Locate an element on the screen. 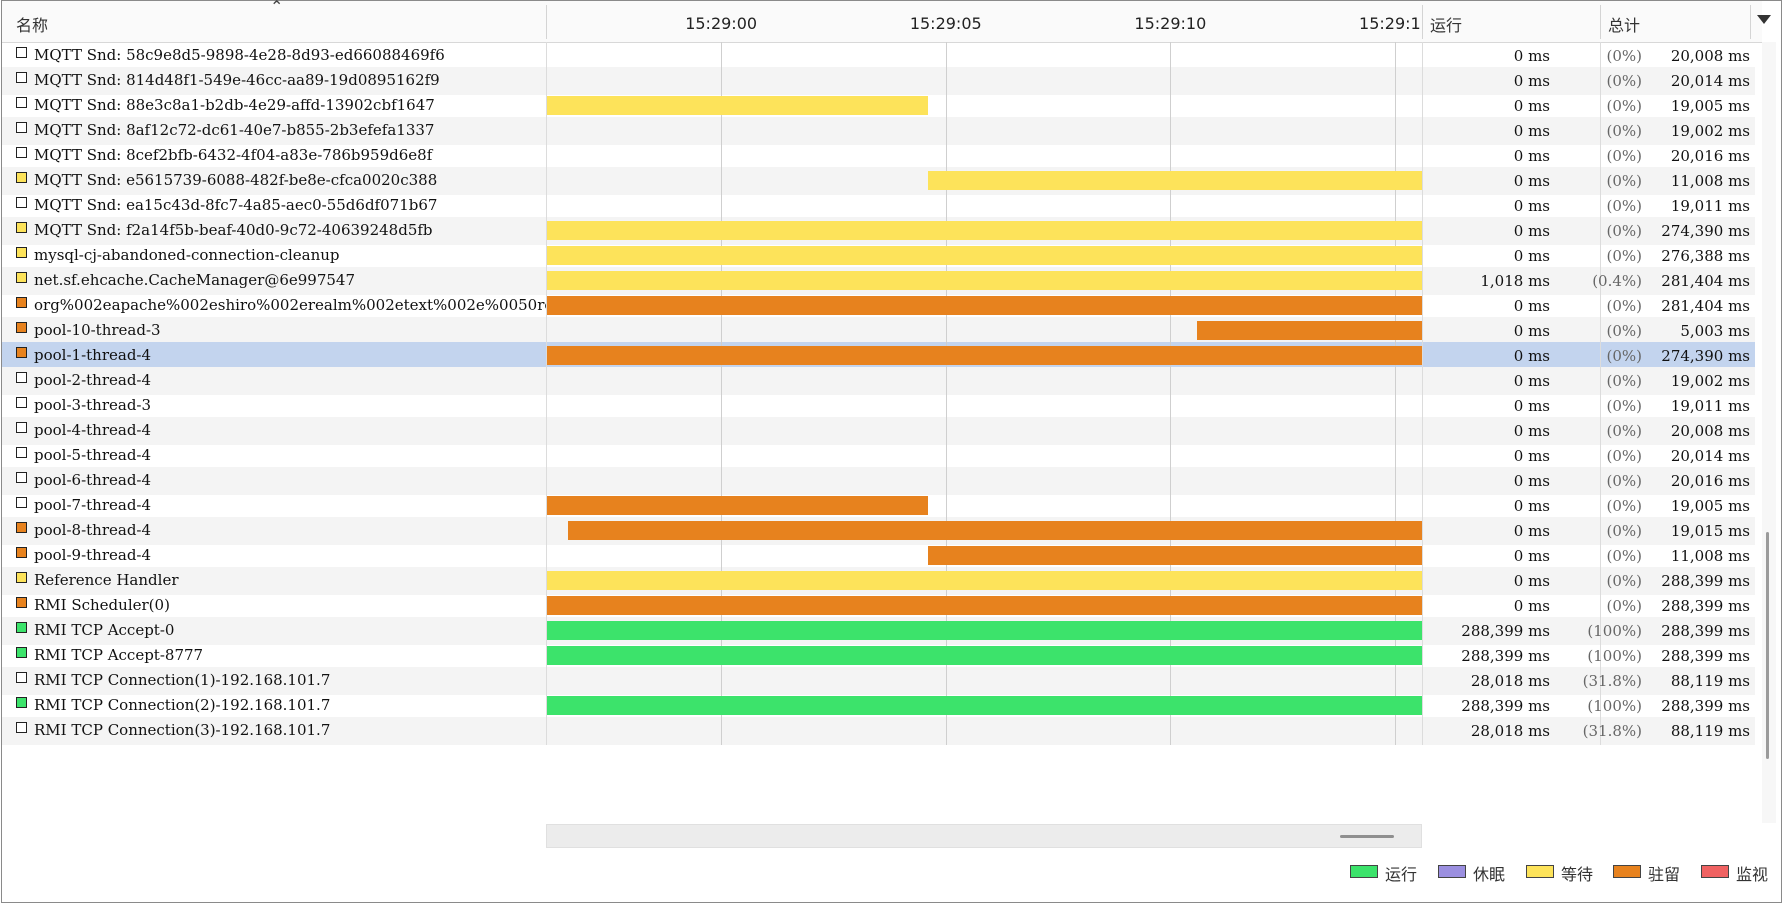  total-time: 88,119 ms is located at coordinates (1710, 731).